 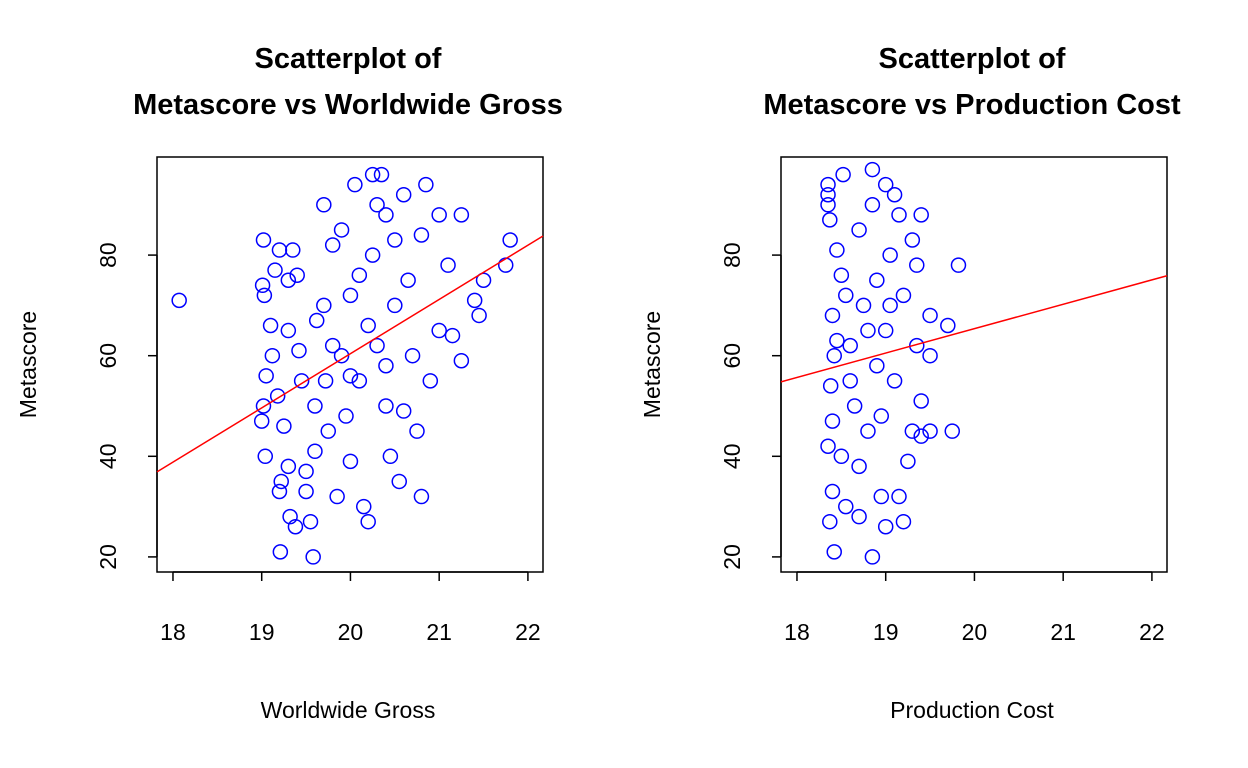 What do you see at coordinates (972, 710) in the screenshot?
I see `x-axis-label: Production Cost` at bounding box center [972, 710].